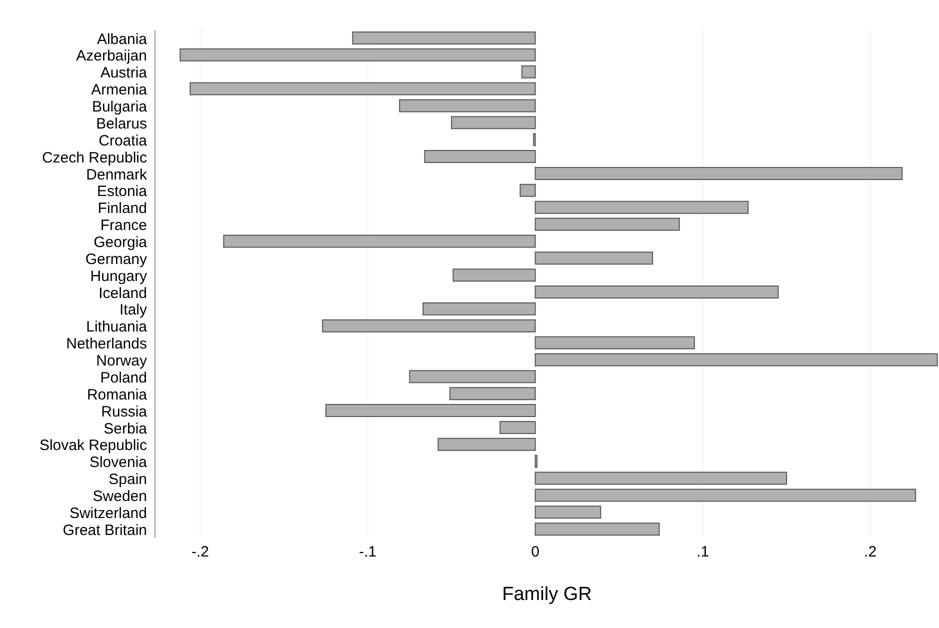 The image size is (939, 628). Describe the element at coordinates (123, 225) in the screenshot. I see `y-tick-label: France` at that location.